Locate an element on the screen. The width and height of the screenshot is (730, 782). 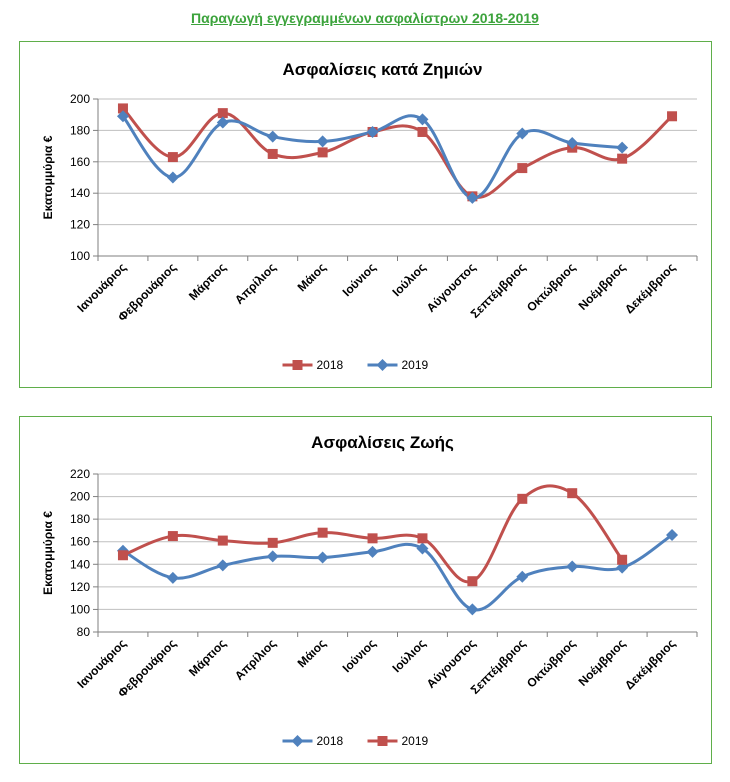
series-line-2019 is located at coordinates (373, 534).